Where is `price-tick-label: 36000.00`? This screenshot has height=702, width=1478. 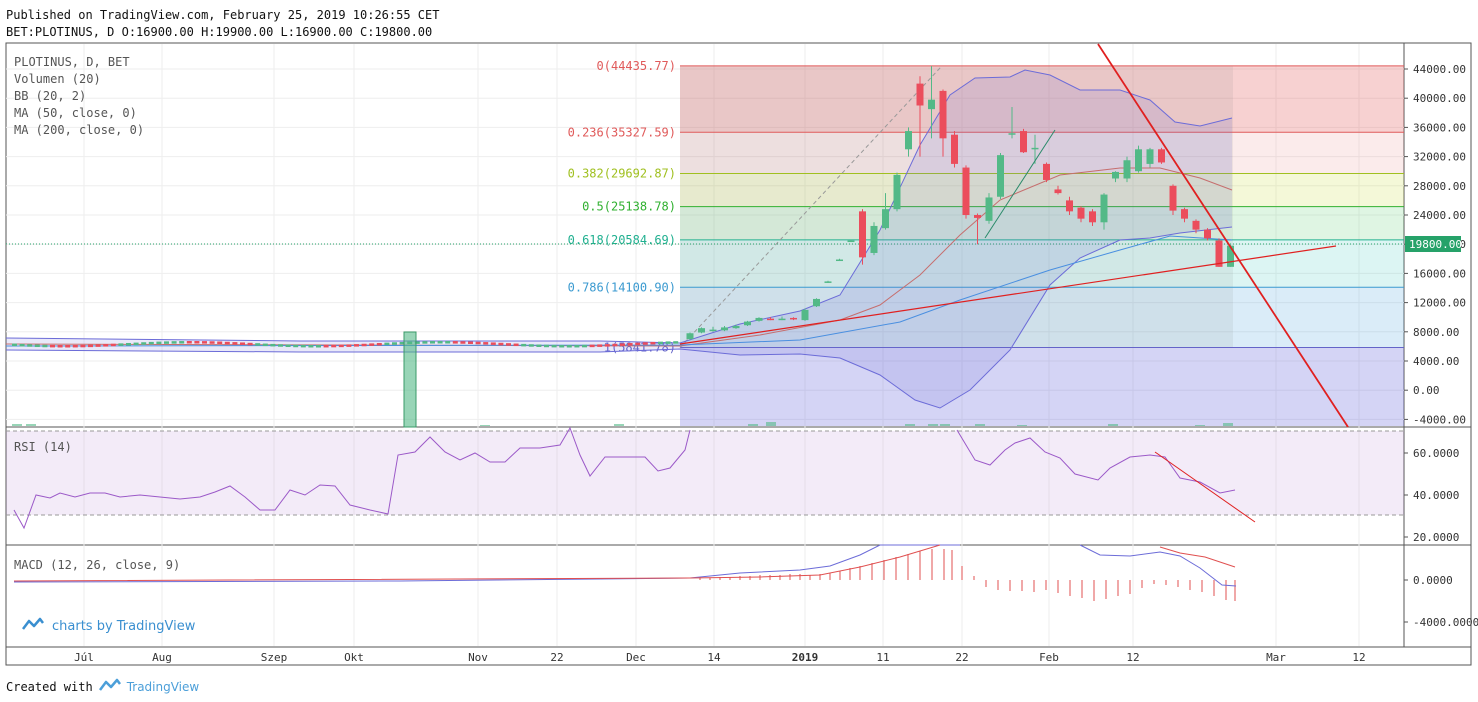
price-tick-label: 36000.00 is located at coordinates (1439, 127).